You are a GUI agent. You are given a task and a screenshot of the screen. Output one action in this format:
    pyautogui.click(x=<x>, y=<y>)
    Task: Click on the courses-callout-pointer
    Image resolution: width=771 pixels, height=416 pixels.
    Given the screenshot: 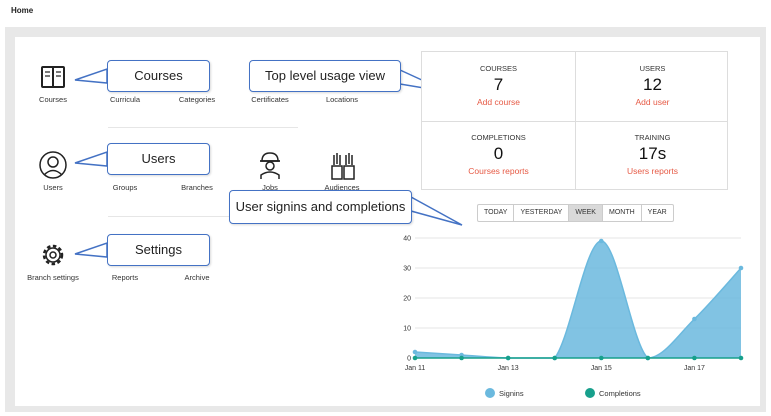 What is the action you would take?
    pyautogui.click(x=91, y=75)
    